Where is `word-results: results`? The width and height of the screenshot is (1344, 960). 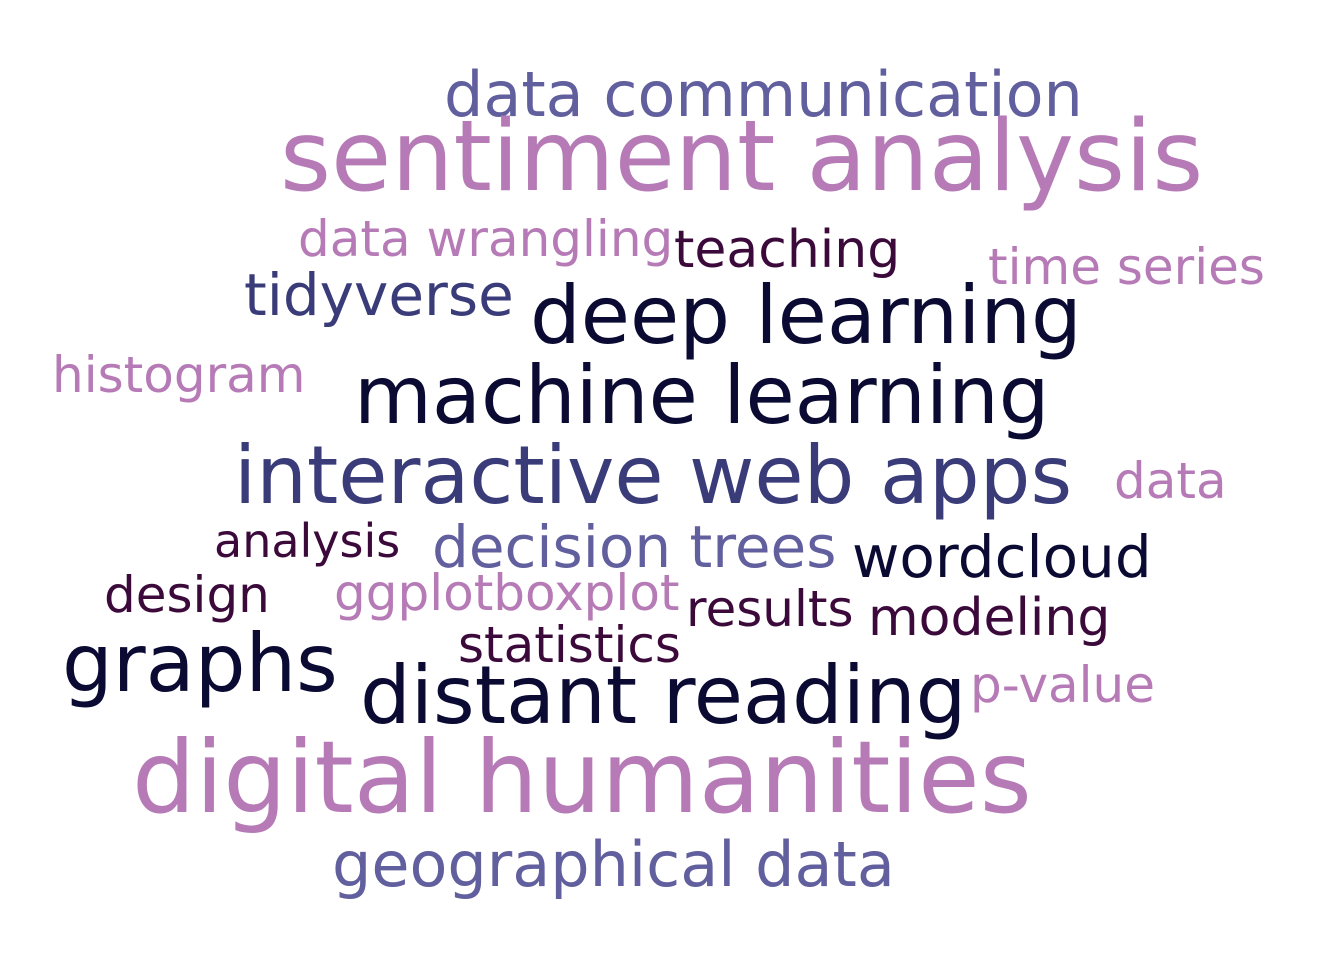
word-results: results is located at coordinates (770, 609).